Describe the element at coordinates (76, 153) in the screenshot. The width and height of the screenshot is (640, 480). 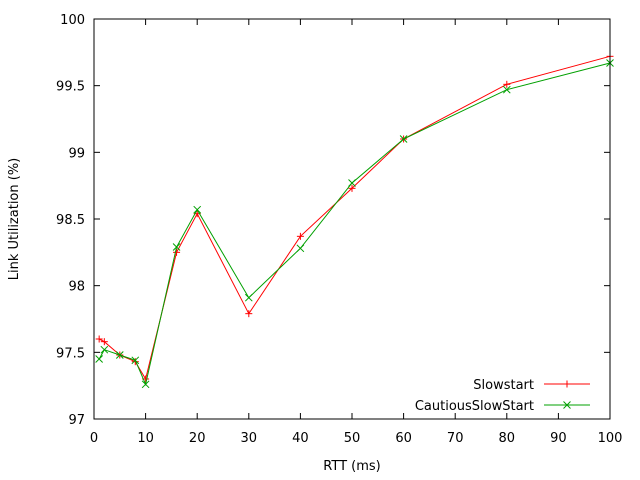
I see `y-tick-label: 99` at that location.